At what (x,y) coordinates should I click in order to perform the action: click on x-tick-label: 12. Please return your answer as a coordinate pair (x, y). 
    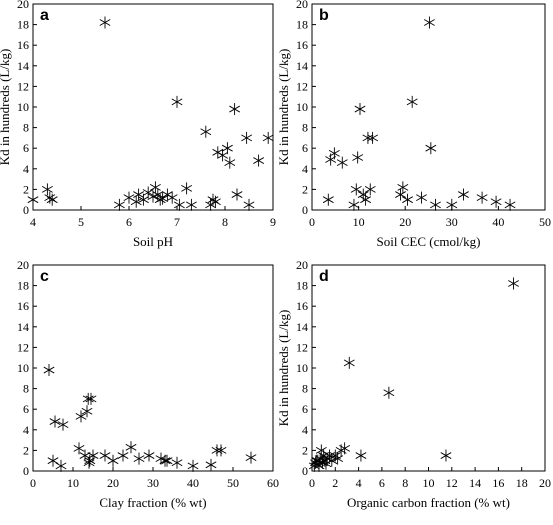
    Looking at the image, I should click on (452, 483).